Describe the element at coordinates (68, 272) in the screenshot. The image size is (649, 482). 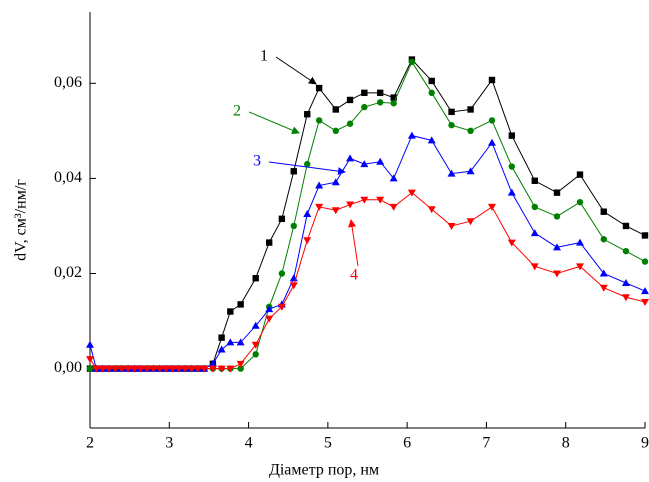
I see `y-tick-label: 0,02` at that location.